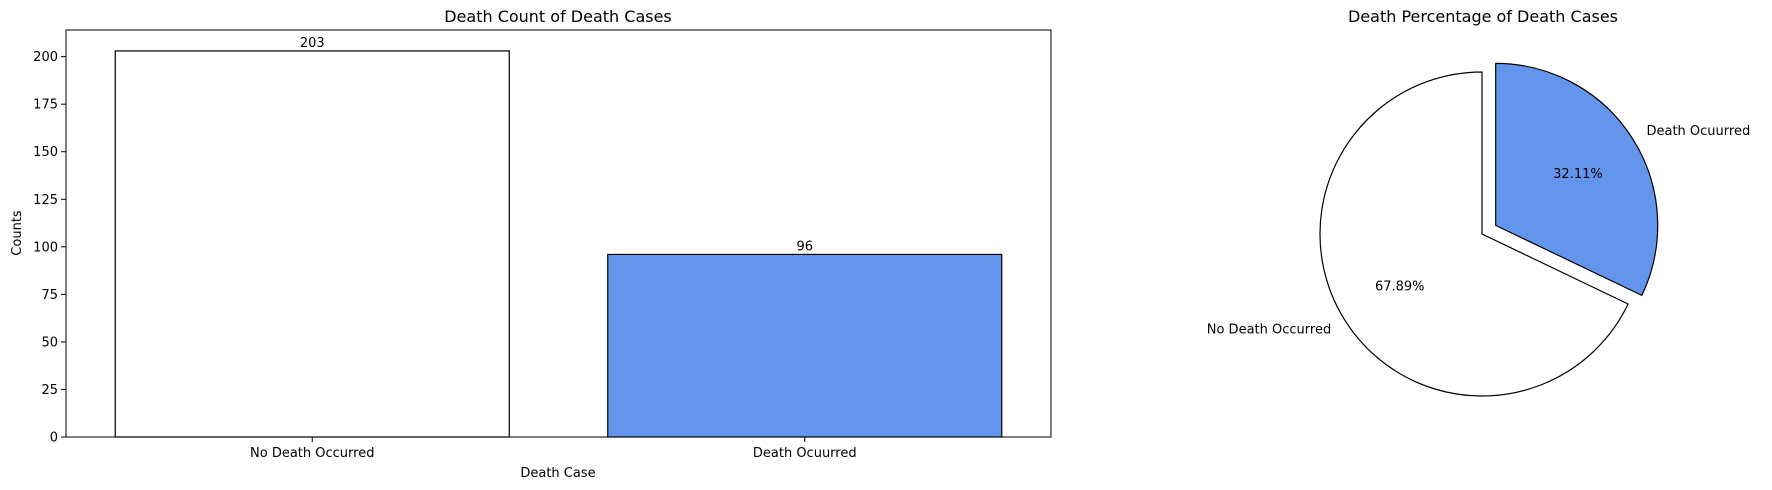  Describe the element at coordinates (558, 16) in the screenshot. I see `bar-chart-title: Death Count of Death Cases` at that location.